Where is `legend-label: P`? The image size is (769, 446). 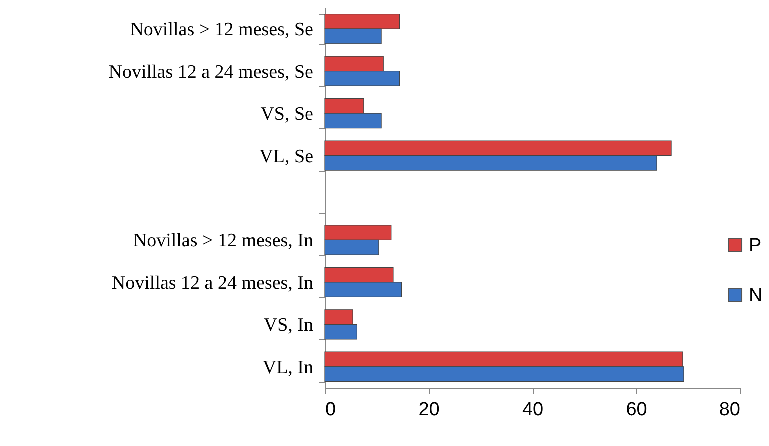
legend-label: P is located at coordinates (755, 246).